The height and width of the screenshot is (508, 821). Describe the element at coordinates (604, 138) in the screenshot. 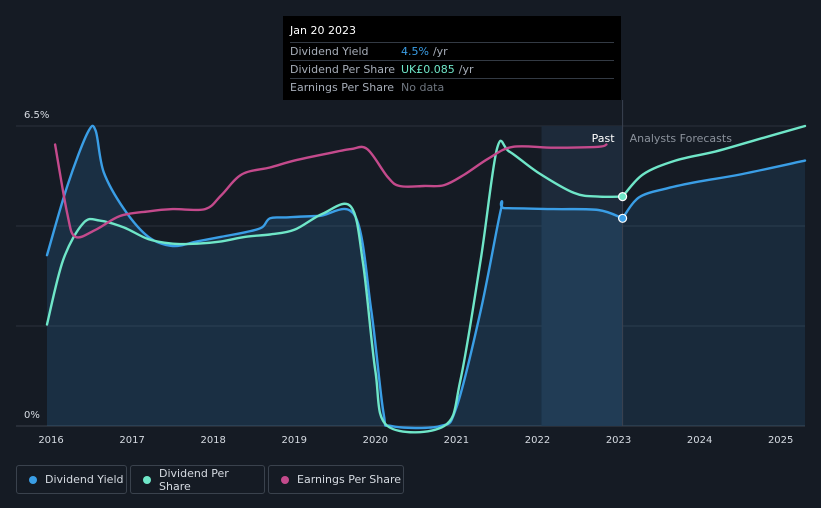

I see `past-label: Past` at that location.